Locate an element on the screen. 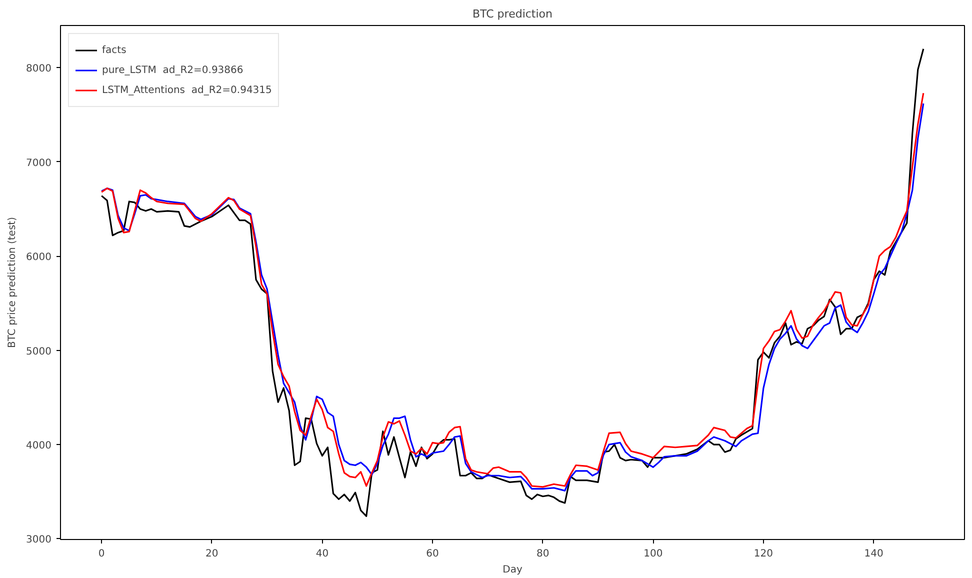 This screenshot has width=972, height=578. legend-label: LSTM_Attentions ad_R2=0.94315 is located at coordinates (187, 90).